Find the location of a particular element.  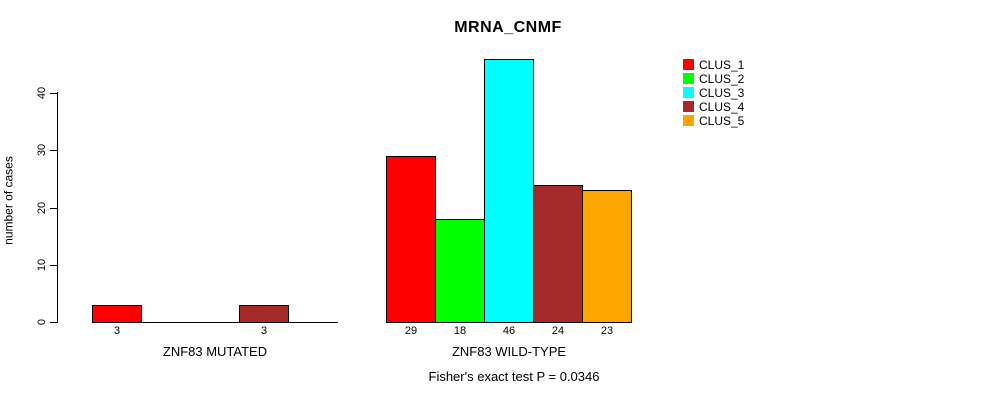

legend-label: CLUS_4 is located at coordinates (722, 106).